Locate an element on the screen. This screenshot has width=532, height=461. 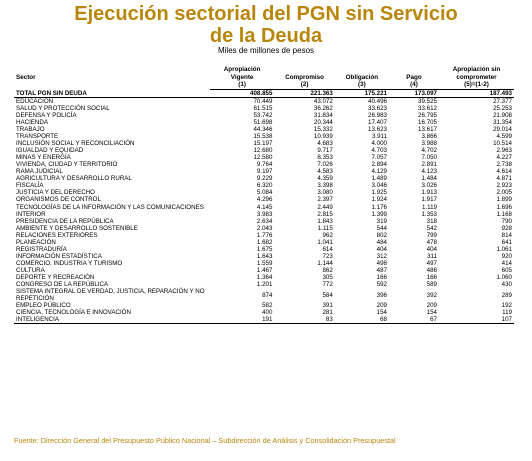
row-sin-comprometer: 2.005 is located at coordinates (504, 193).